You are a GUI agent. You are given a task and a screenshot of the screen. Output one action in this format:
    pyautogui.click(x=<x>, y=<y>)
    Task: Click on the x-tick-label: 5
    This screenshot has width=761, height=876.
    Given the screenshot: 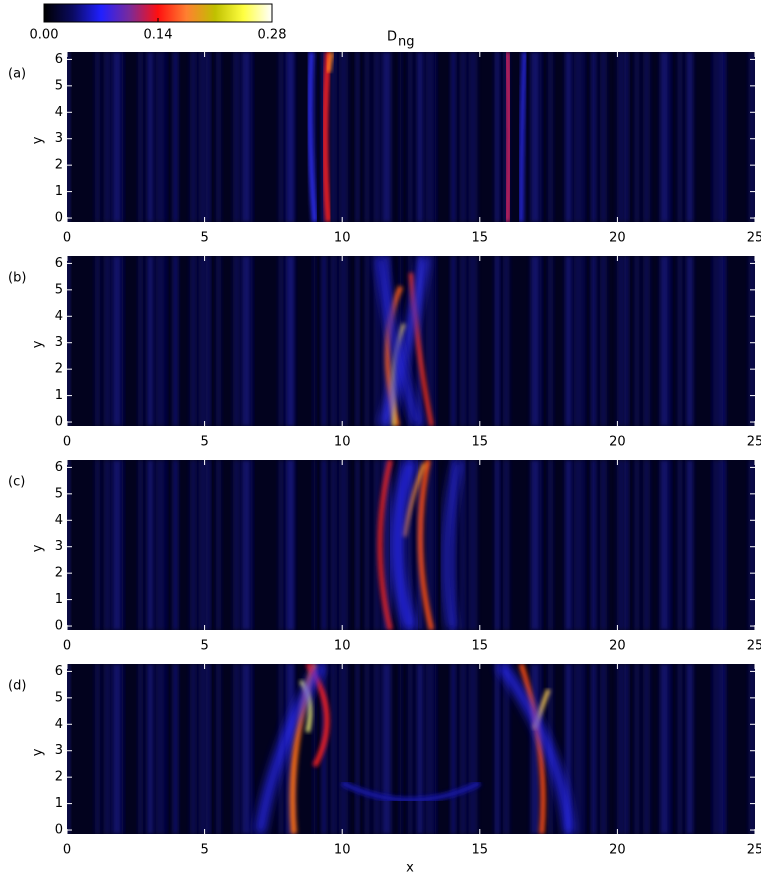 What is the action you would take?
    pyautogui.click(x=204, y=850)
    